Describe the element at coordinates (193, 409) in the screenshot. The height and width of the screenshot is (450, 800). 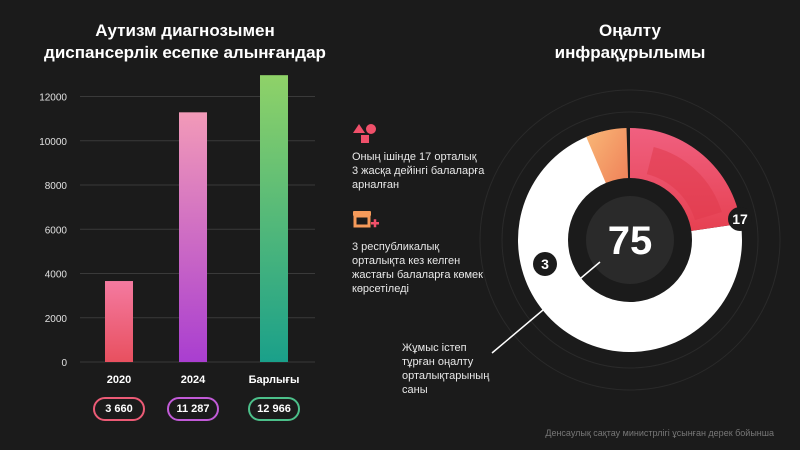
I see `bar-value-label: 11 287` at that location.